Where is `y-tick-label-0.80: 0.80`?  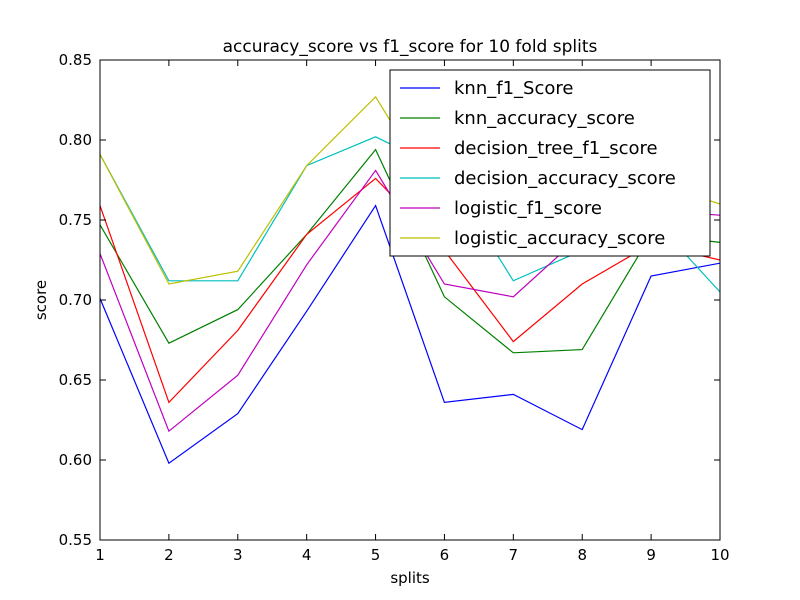
y-tick-label-0.80: 0.80 is located at coordinates (75, 140).